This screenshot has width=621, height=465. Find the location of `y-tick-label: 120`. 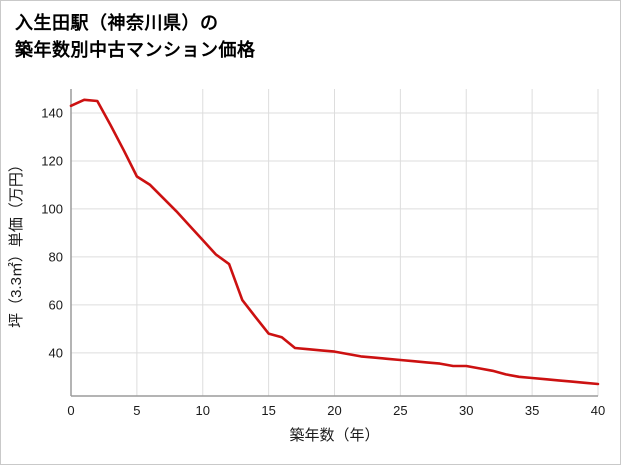

y-tick-label: 120 is located at coordinates (52, 160).